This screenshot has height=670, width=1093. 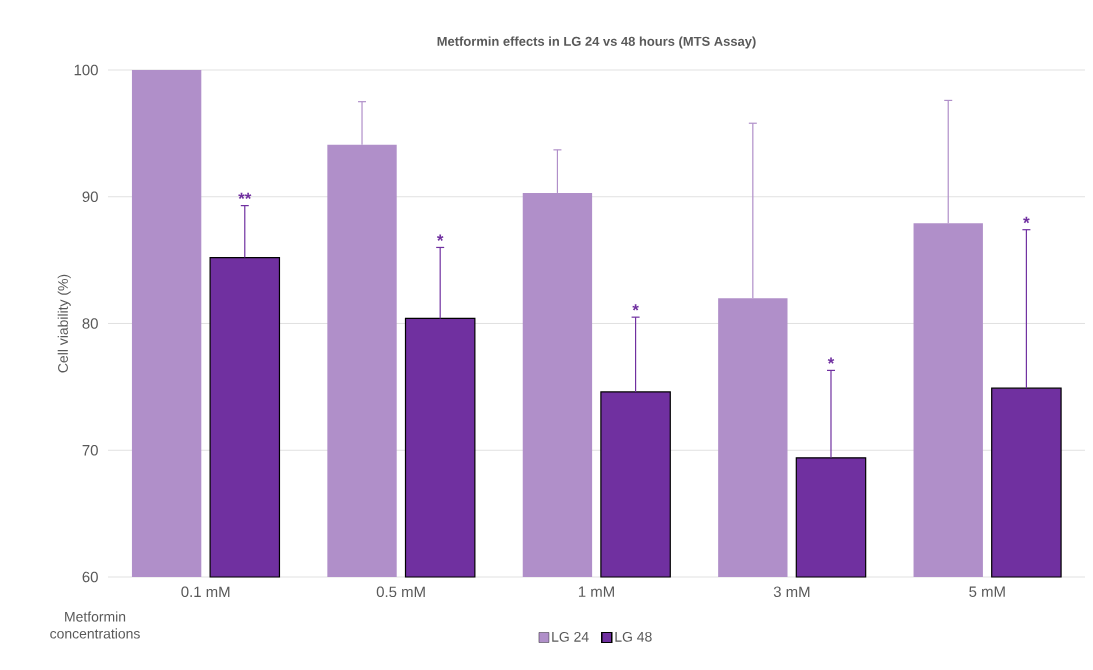 What do you see at coordinates (95, 625) in the screenshot?
I see `x-axis-title: Metformin concentrations` at bounding box center [95, 625].